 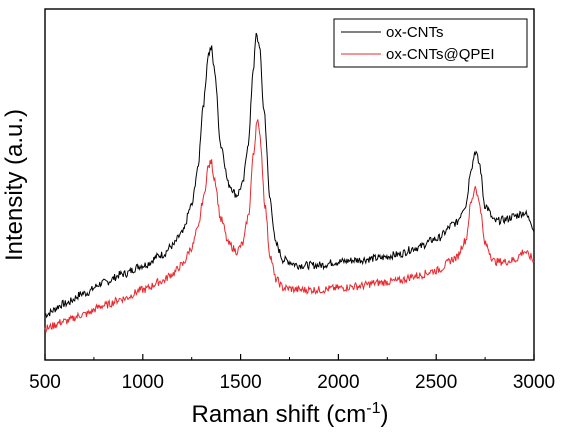 What do you see at coordinates (436, 382) in the screenshot?
I see `x-tick-label-2500: 2500` at bounding box center [436, 382].